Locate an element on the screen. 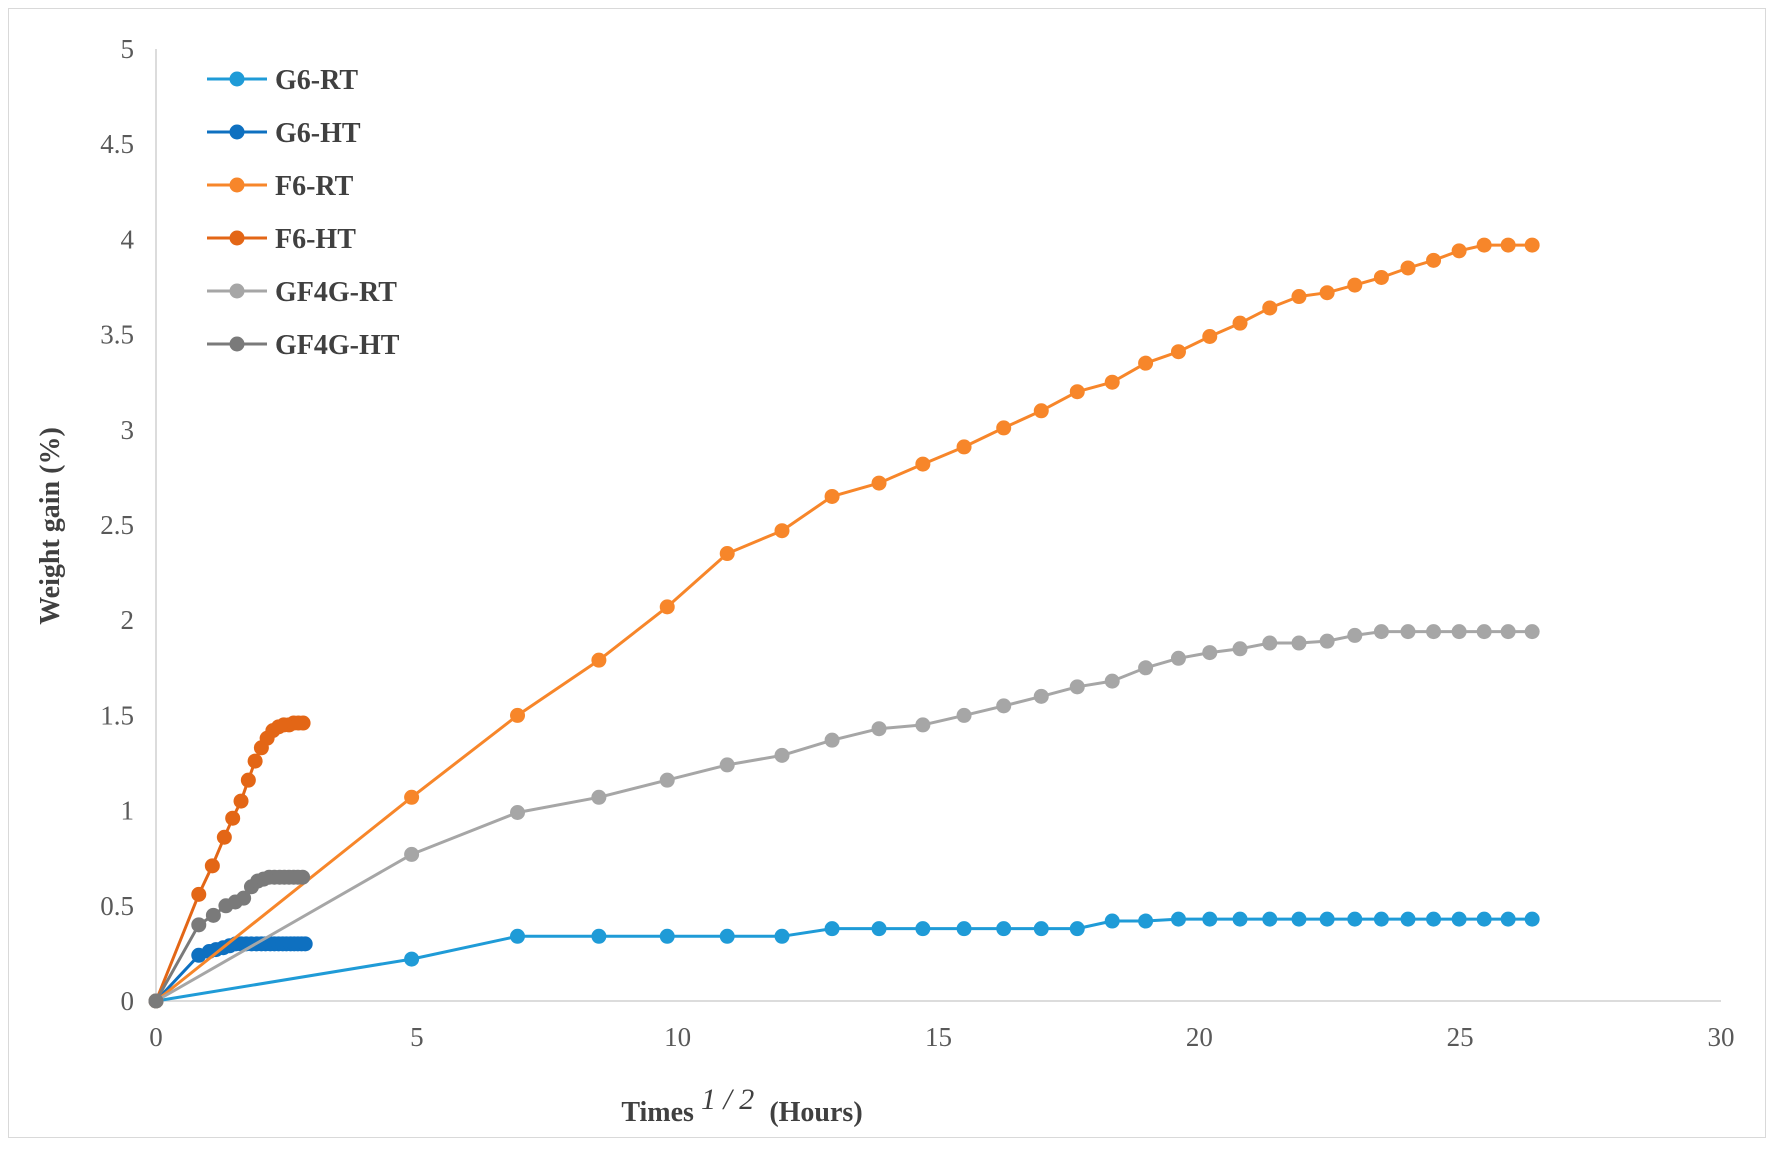 This screenshot has width=1774, height=1150. y-tick-label: 0.5 is located at coordinates (117, 906).